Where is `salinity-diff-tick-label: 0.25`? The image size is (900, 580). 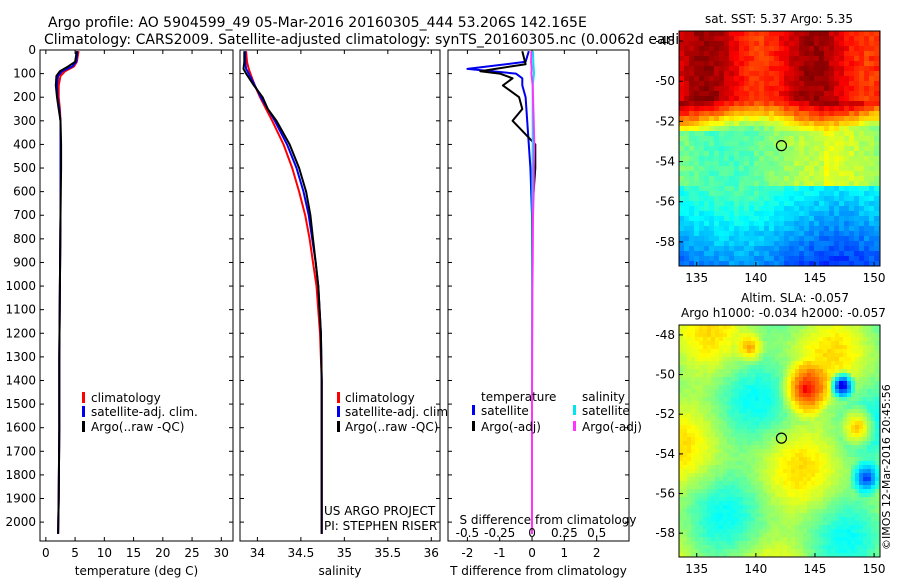 salinity-diff-tick-label: 0.25 is located at coordinates (564, 533).